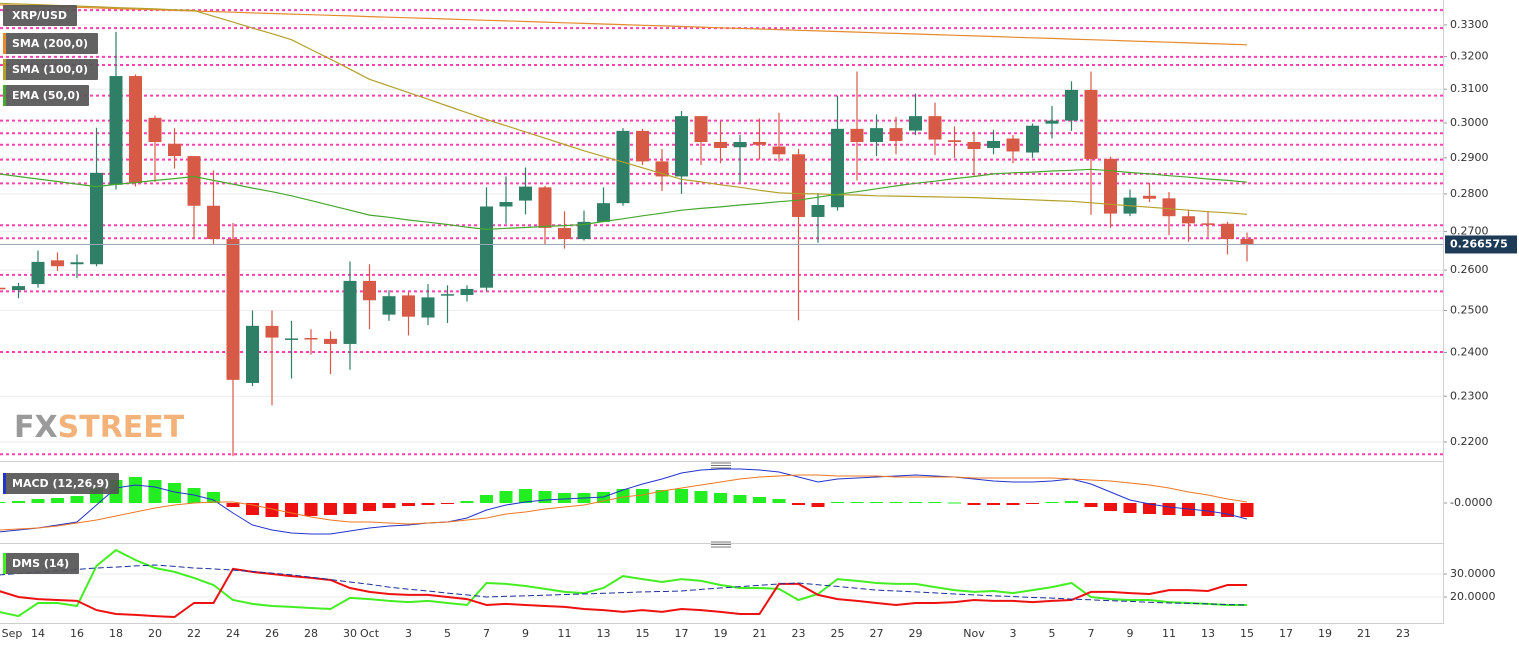  Describe the element at coordinates (272, 633) in the screenshot. I see `x-tick-label: 26` at that location.